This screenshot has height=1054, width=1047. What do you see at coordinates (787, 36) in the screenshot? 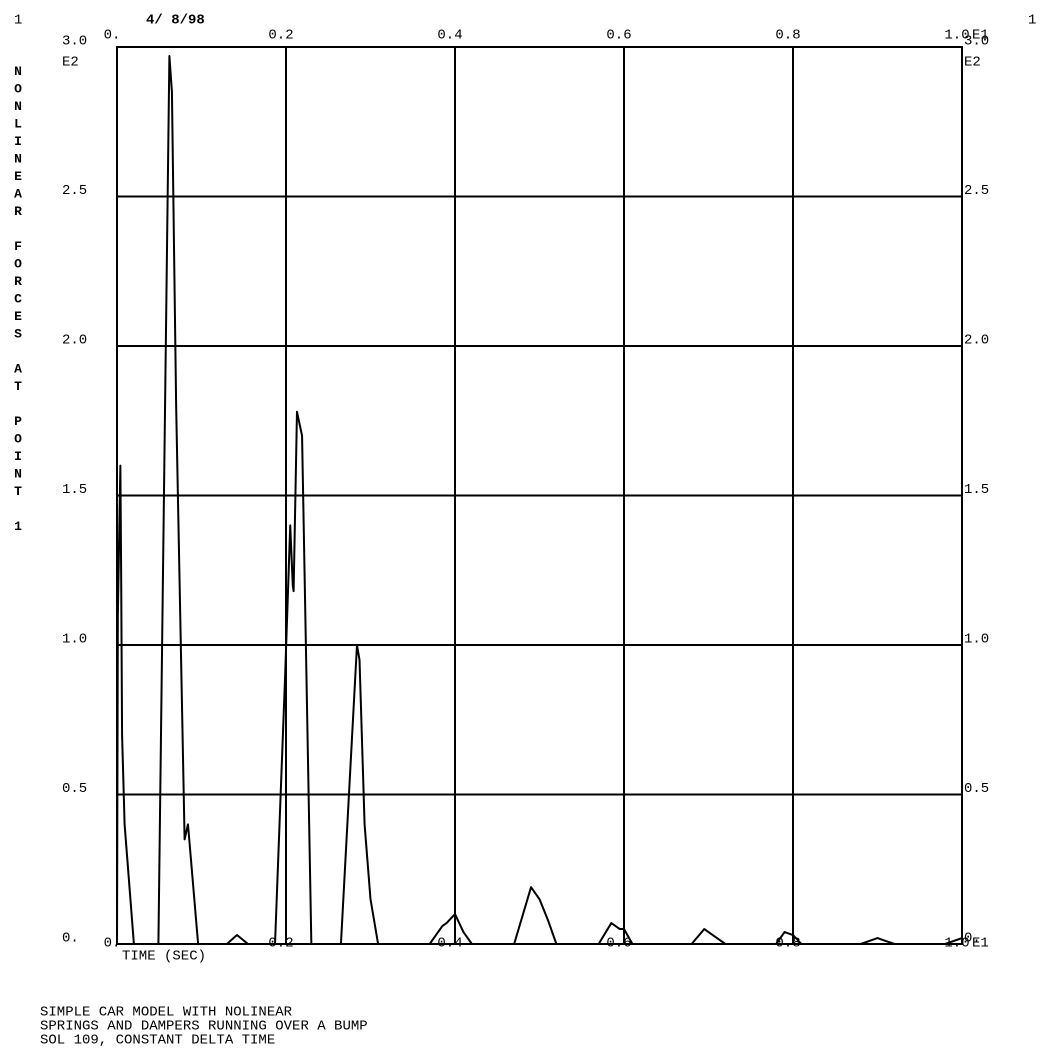
I see `x-tick-label: 0.8` at bounding box center [787, 36].